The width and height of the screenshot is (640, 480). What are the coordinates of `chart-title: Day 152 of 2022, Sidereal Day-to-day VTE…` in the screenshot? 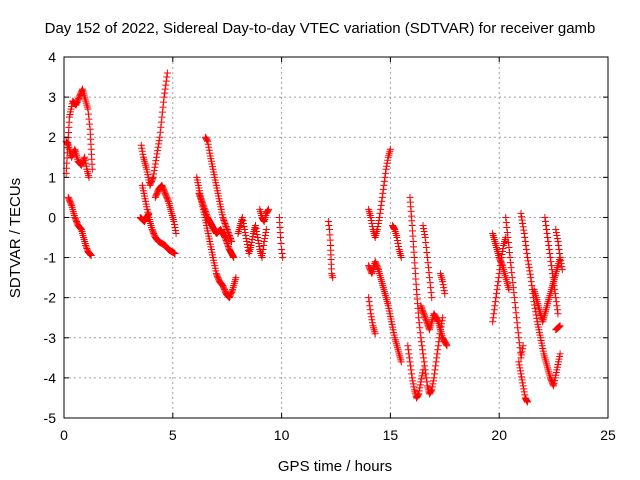 It's located at (320, 28).